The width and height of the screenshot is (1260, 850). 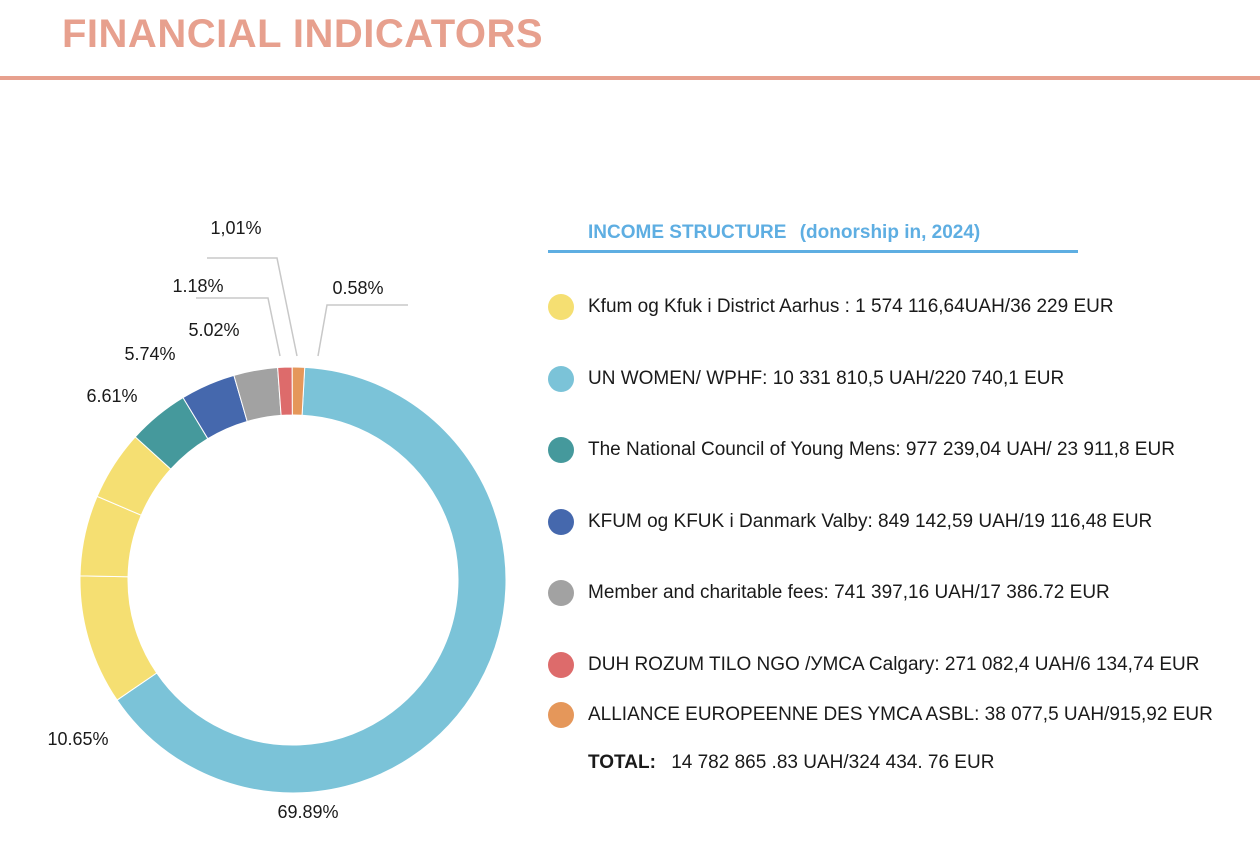 I want to click on slice-percent-label: 69.89%, so click(x=307, y=812).